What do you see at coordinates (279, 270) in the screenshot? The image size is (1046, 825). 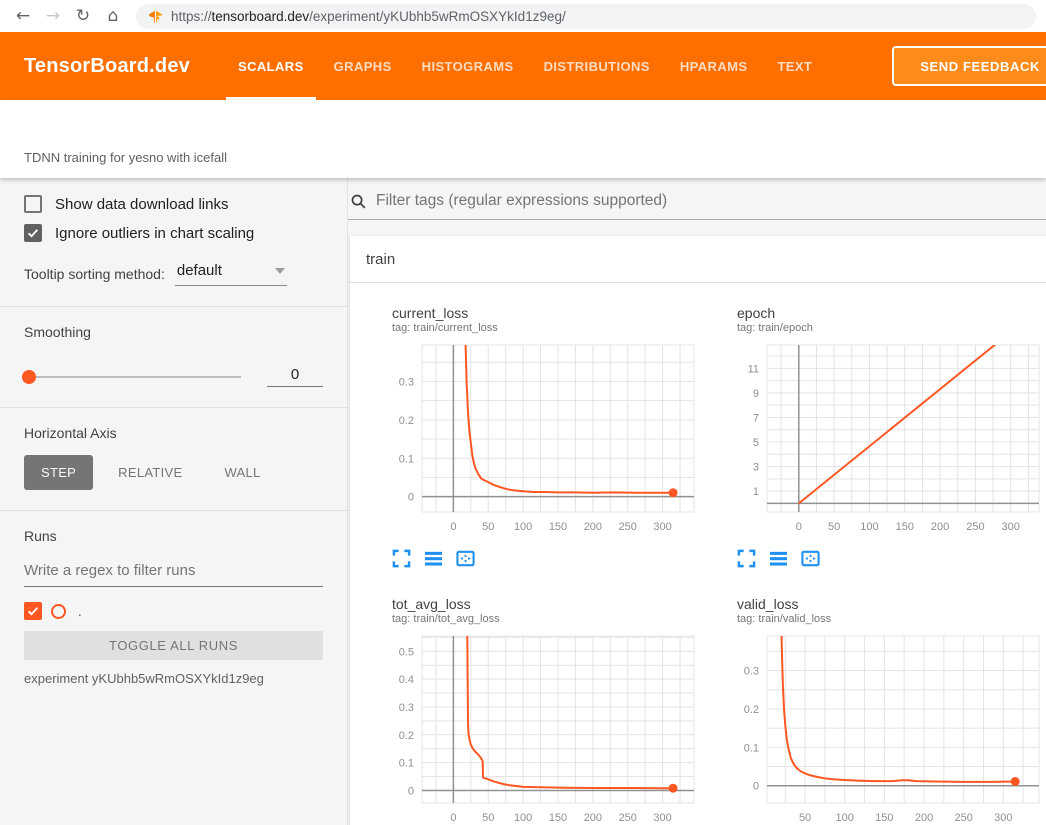 I see `chevron-down-icon` at bounding box center [279, 270].